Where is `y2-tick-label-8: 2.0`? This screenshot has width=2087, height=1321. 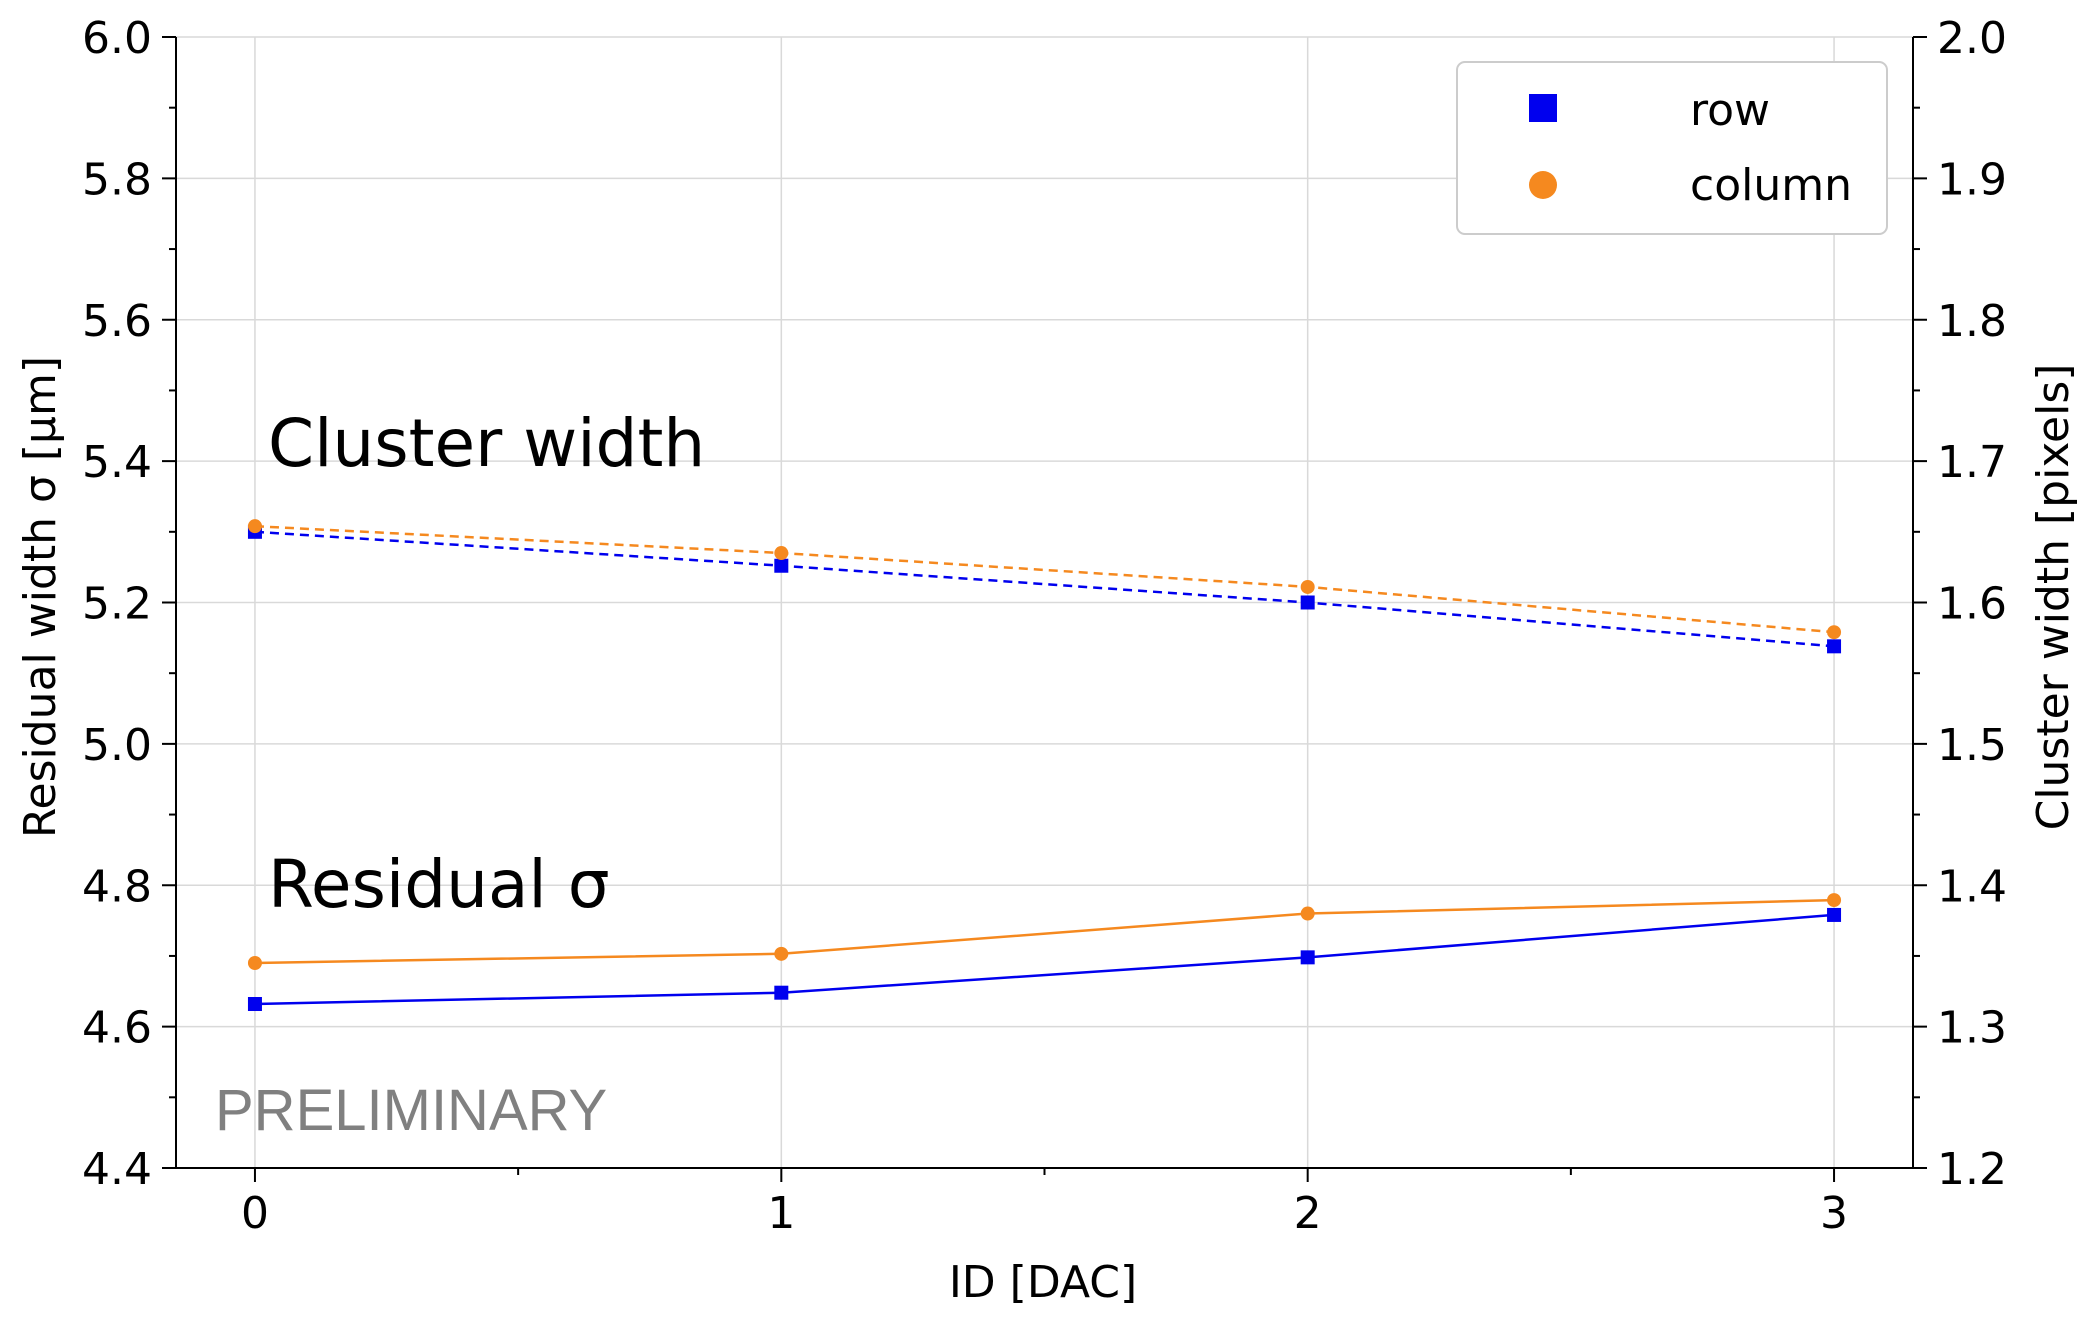
y2-tick-label-8: 2.0 is located at coordinates (1972, 38).